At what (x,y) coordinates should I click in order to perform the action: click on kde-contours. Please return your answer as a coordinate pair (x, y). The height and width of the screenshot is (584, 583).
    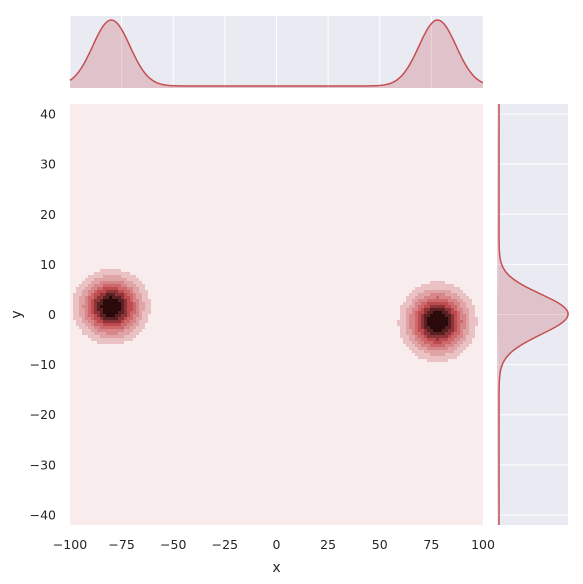
    Looking at the image, I should click on (275, 315).